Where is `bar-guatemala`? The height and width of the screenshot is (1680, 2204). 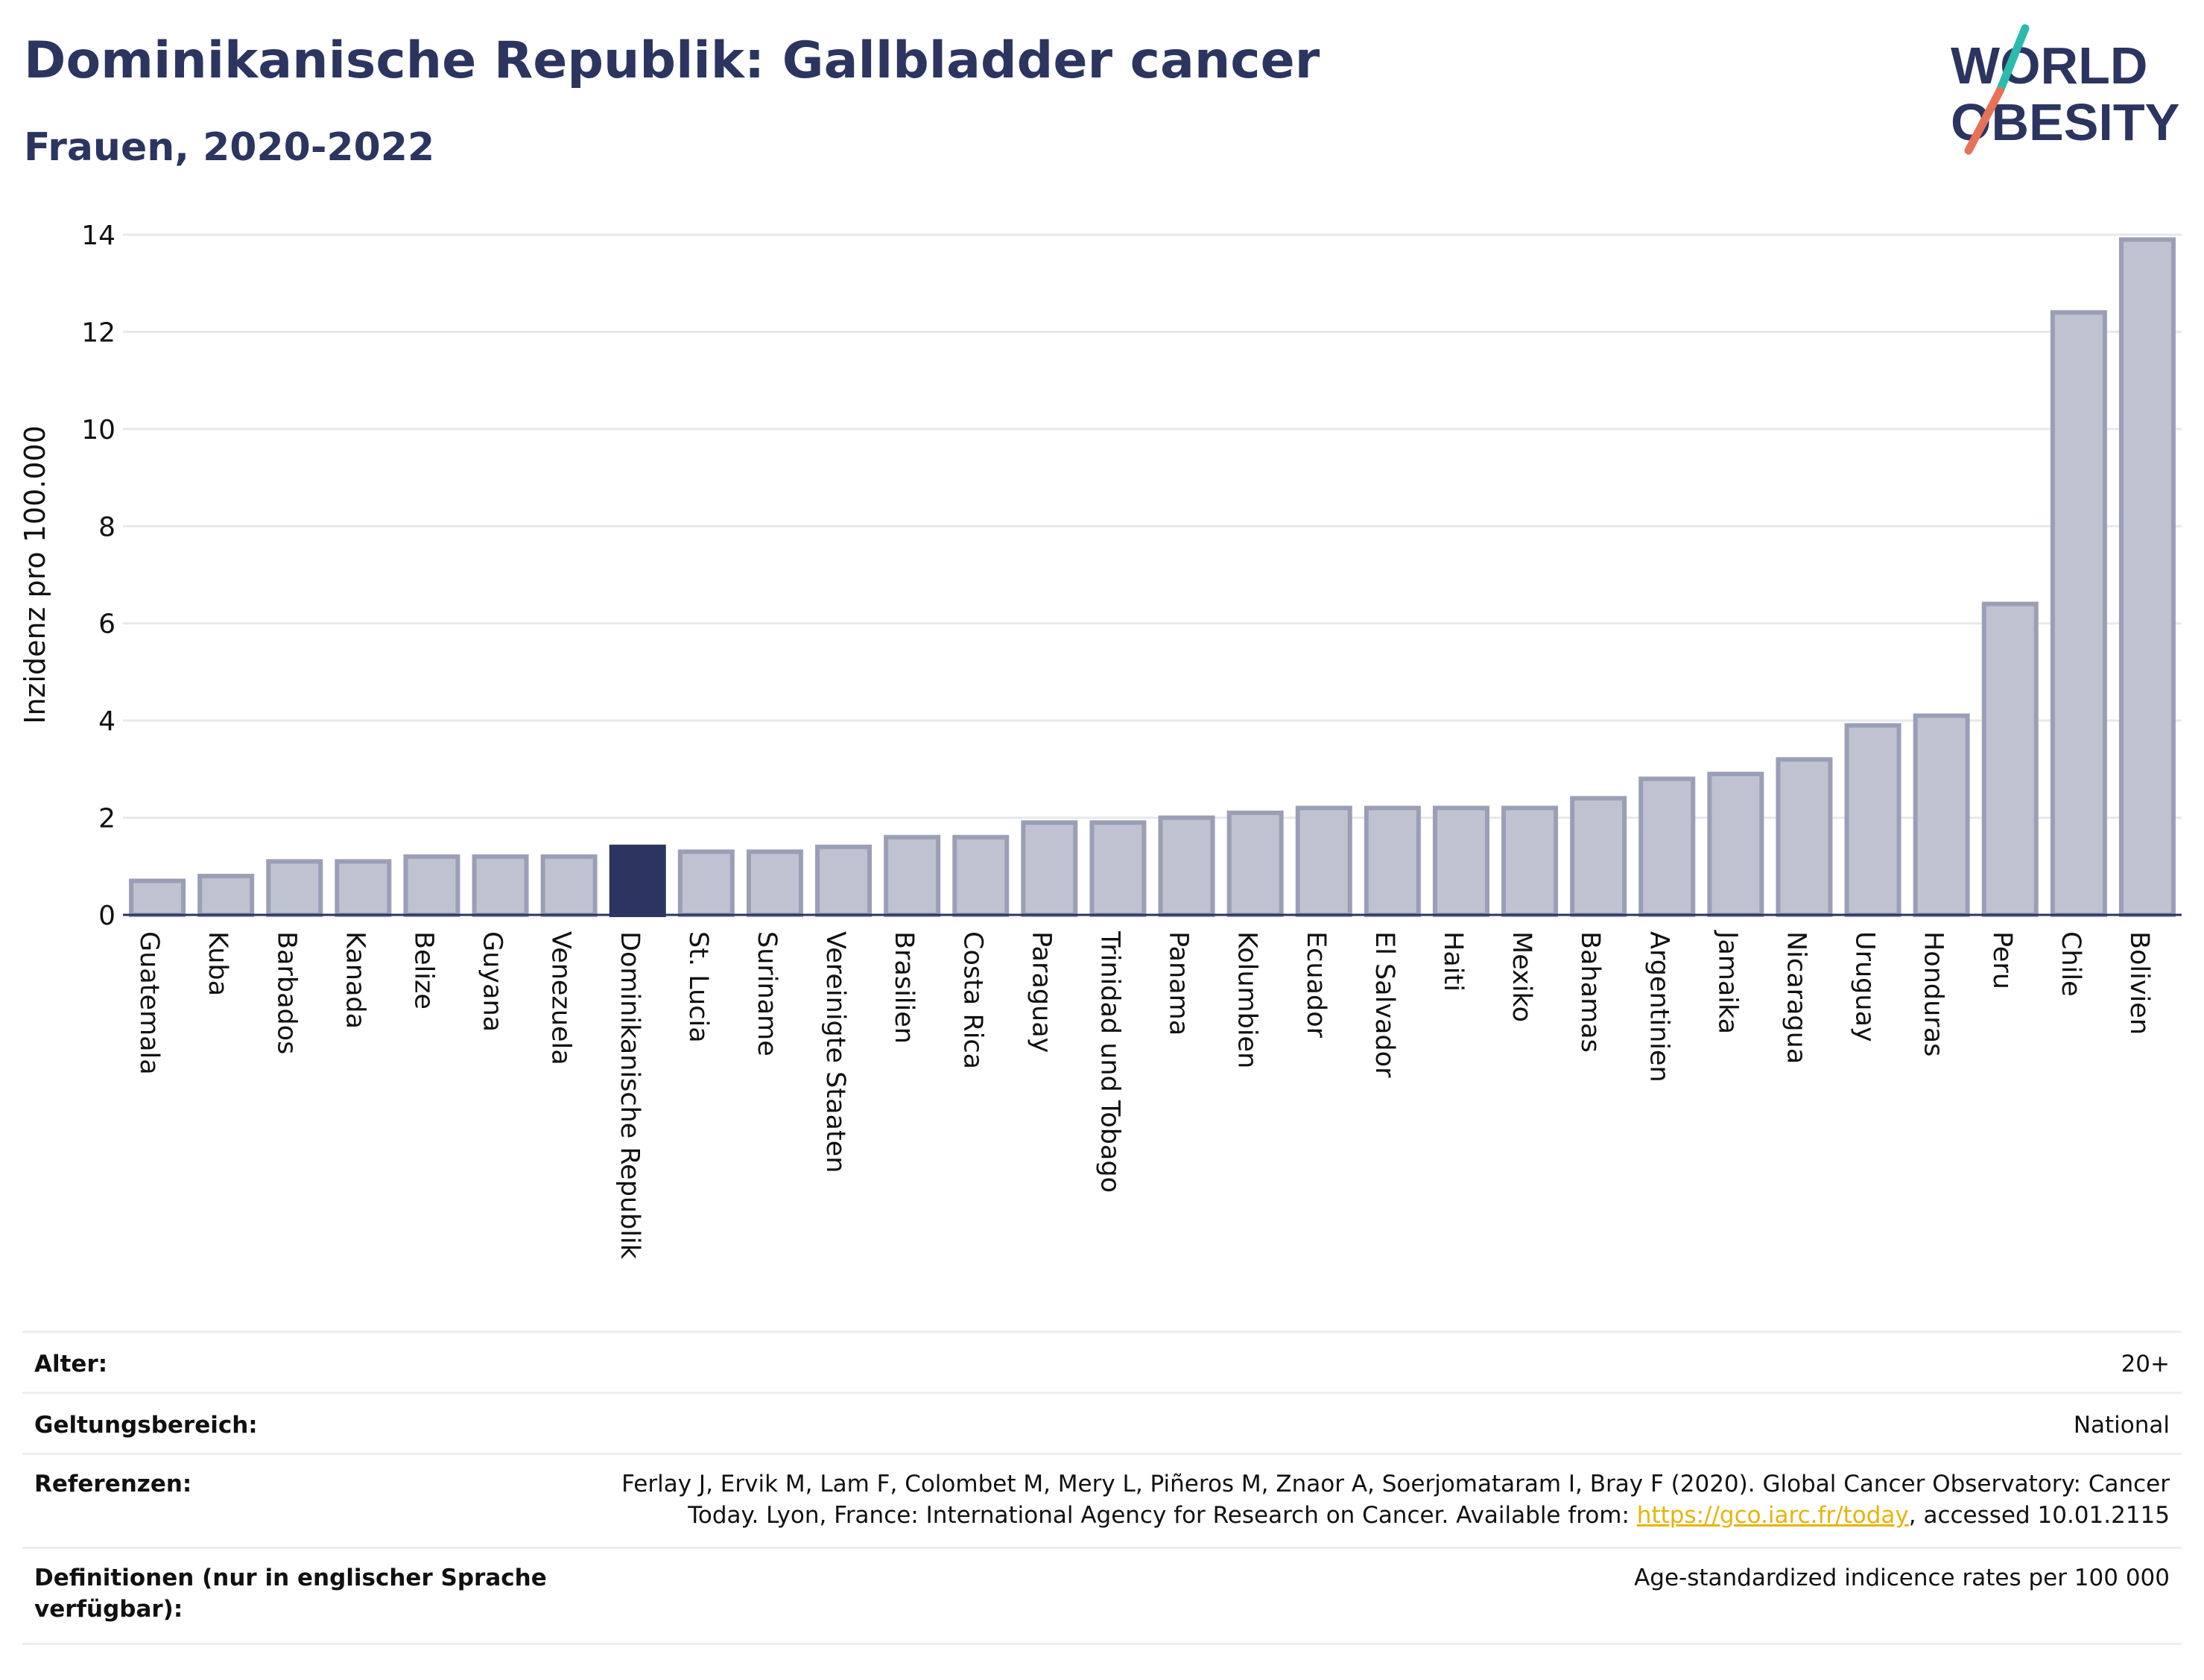 bar-guatemala is located at coordinates (157, 897).